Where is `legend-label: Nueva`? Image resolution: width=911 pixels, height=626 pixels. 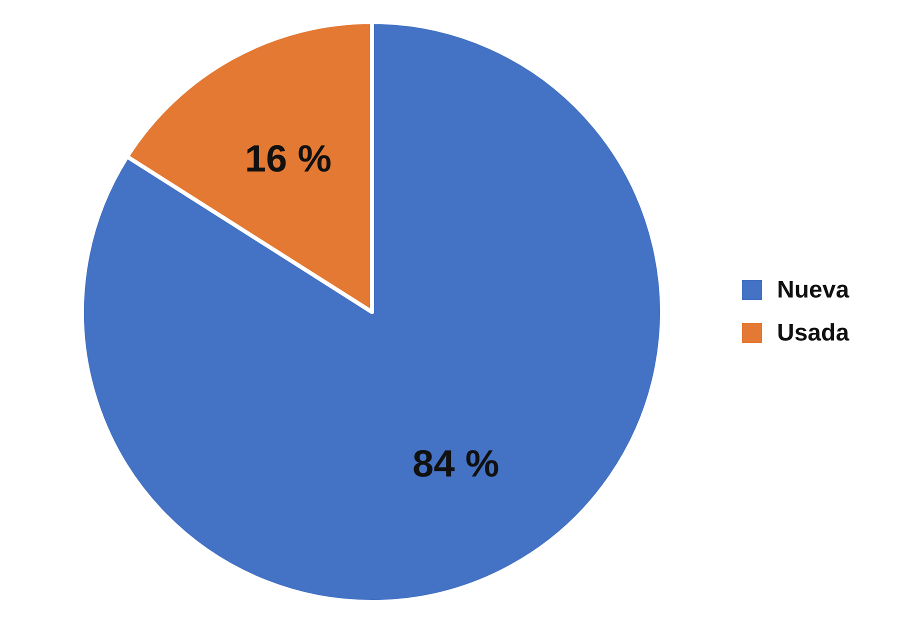 legend-label: Nueva is located at coordinates (813, 290).